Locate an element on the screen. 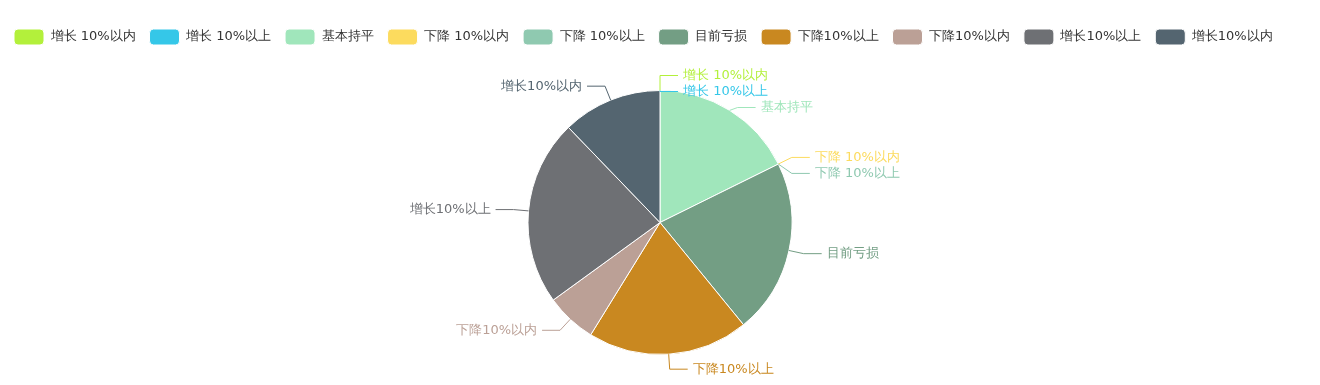 The image size is (1320, 385). legend-label: 下降 10%以内 is located at coordinates (467, 36).